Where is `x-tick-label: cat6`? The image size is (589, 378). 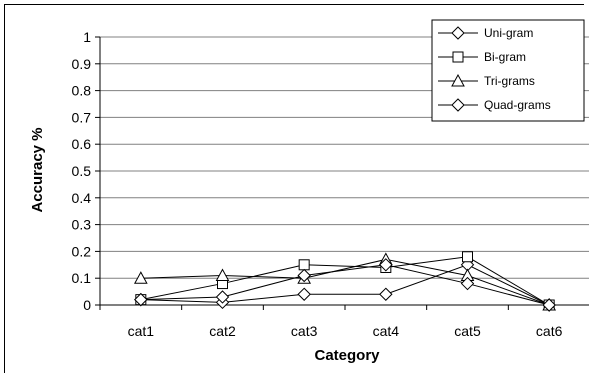 x-tick-label: cat6 is located at coordinates (549, 331).